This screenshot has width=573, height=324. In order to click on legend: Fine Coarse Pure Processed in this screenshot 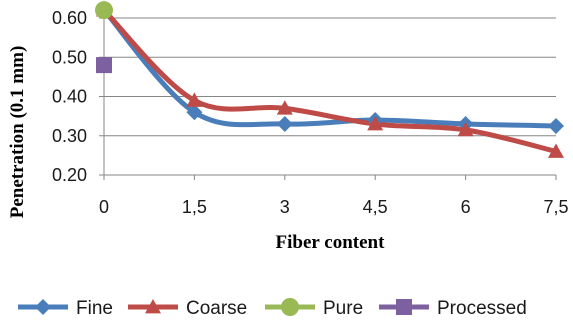, I will do `click(272, 308)`.